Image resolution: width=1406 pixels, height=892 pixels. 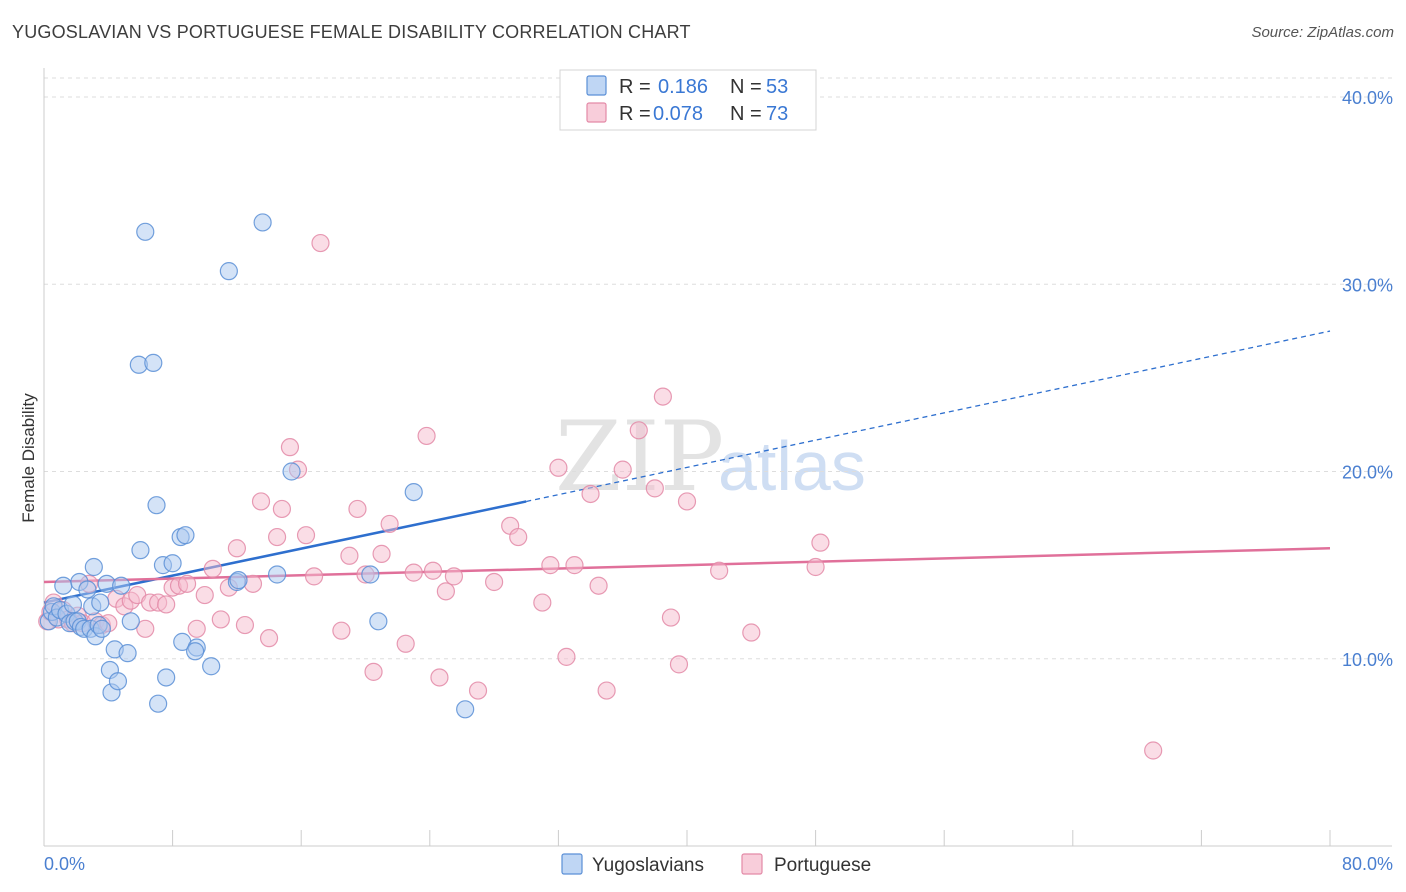 What do you see at coordinates (635, 114) in the screenshot?
I see `legend-r-label-portuguese: R =` at bounding box center [635, 114].